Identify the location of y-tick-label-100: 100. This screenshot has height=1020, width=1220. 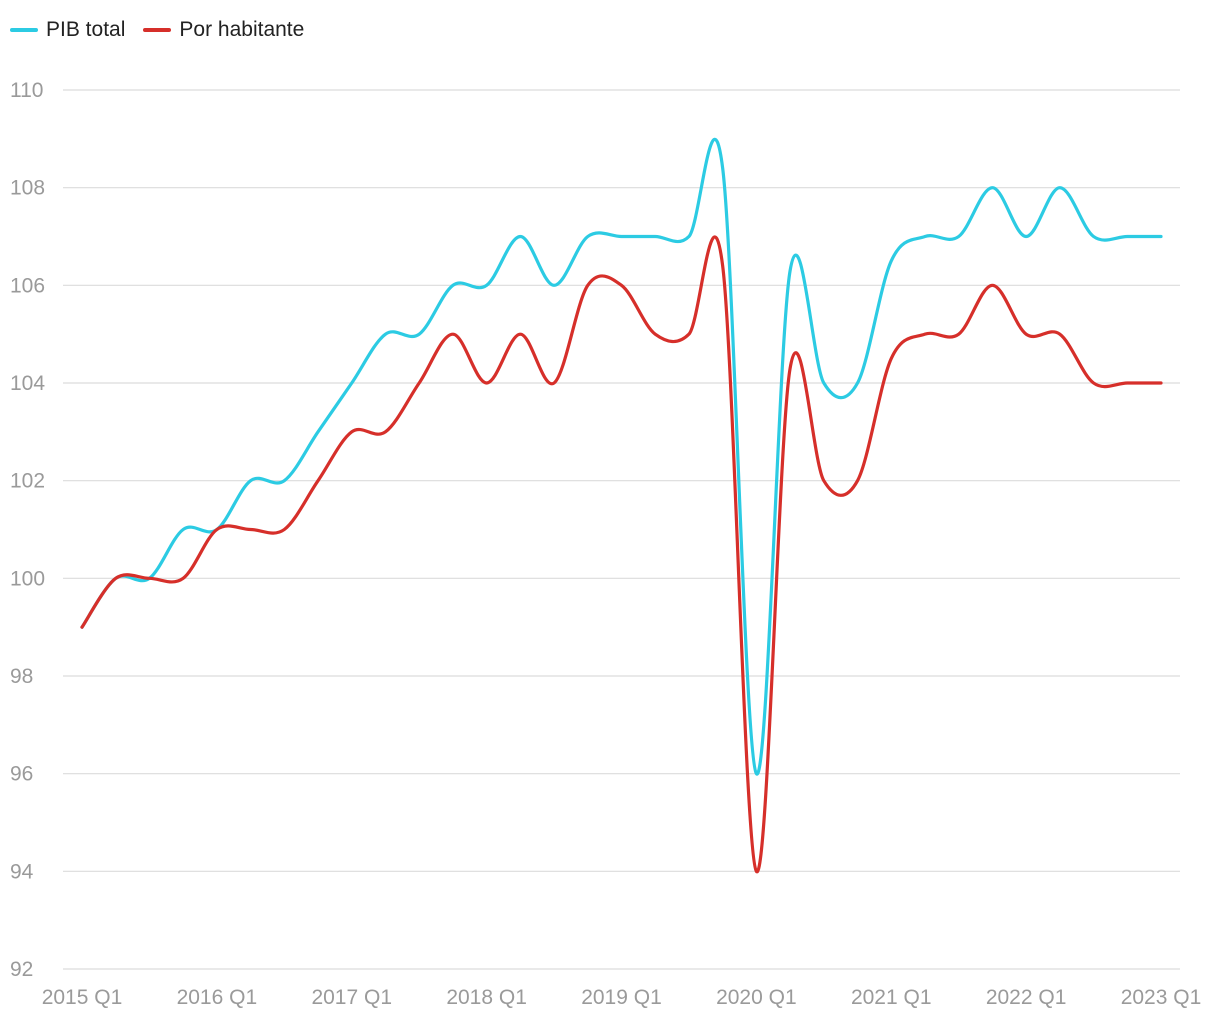
(27, 578).